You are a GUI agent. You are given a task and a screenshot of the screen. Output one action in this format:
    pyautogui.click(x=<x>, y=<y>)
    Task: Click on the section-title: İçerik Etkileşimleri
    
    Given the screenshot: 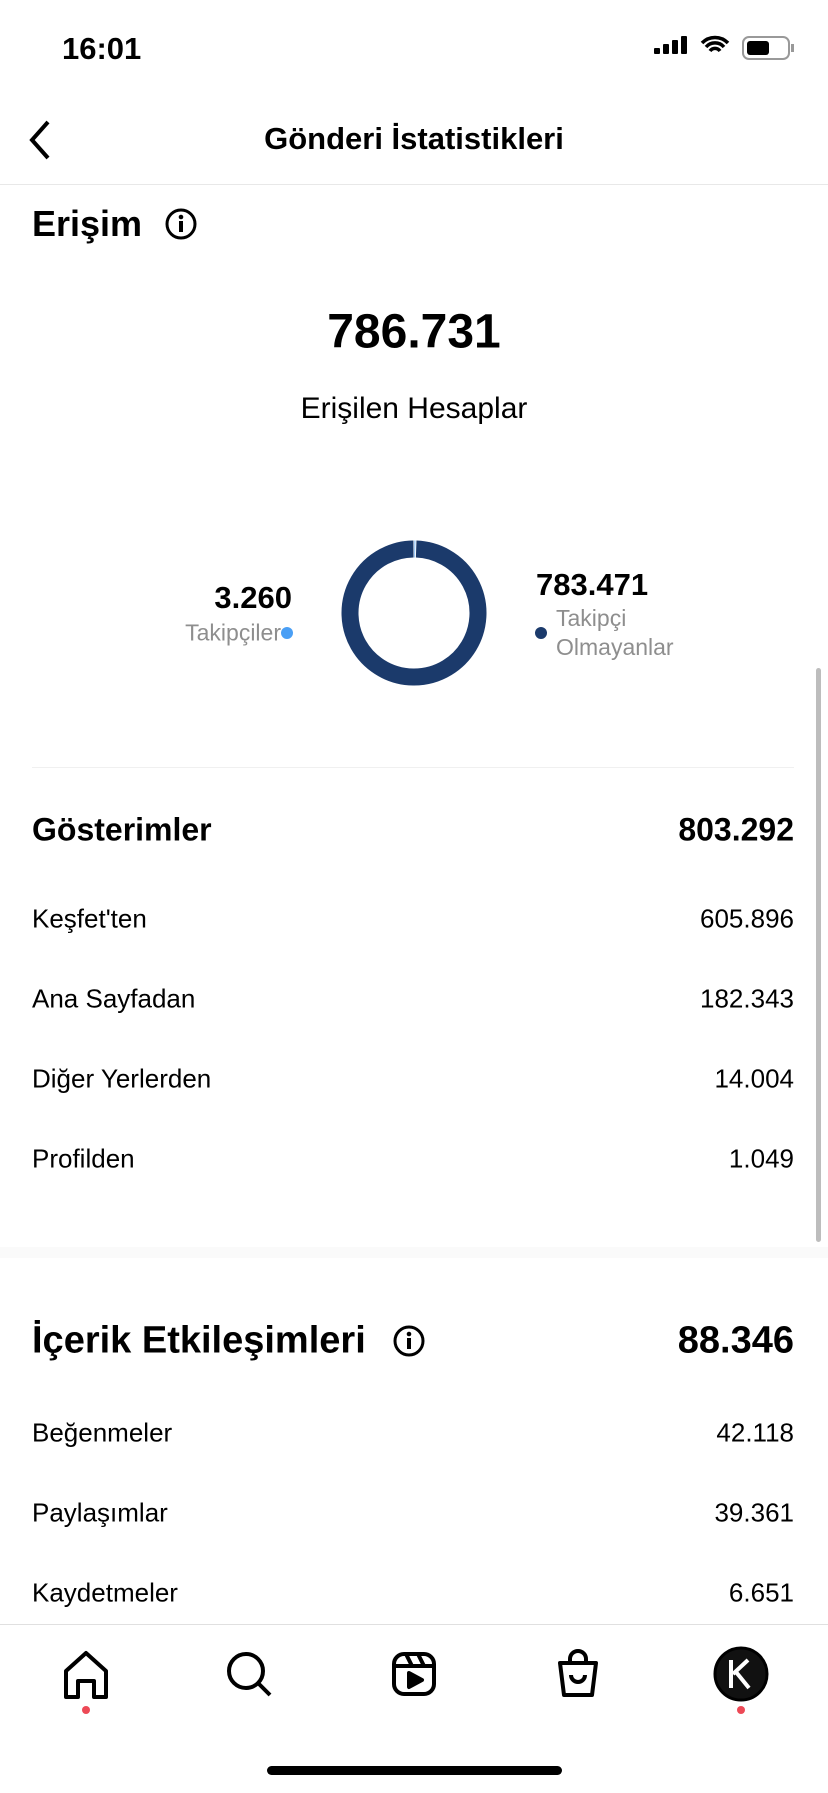 What is the action you would take?
    pyautogui.click(x=199, y=1341)
    